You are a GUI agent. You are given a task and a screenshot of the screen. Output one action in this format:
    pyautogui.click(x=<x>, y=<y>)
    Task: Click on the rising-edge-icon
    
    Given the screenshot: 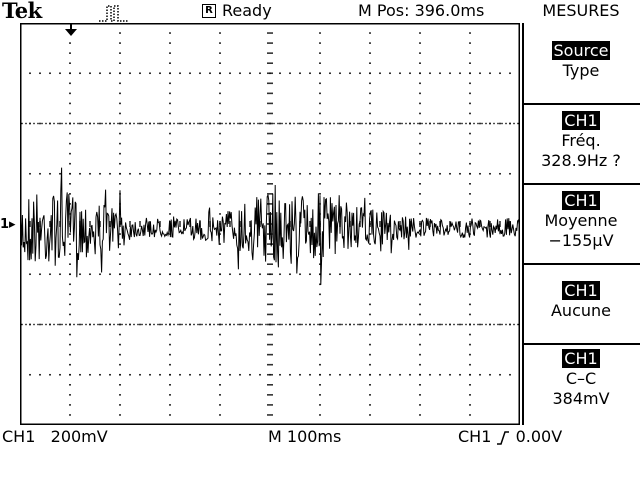 What is the action you would take?
    pyautogui.click(x=503, y=437)
    